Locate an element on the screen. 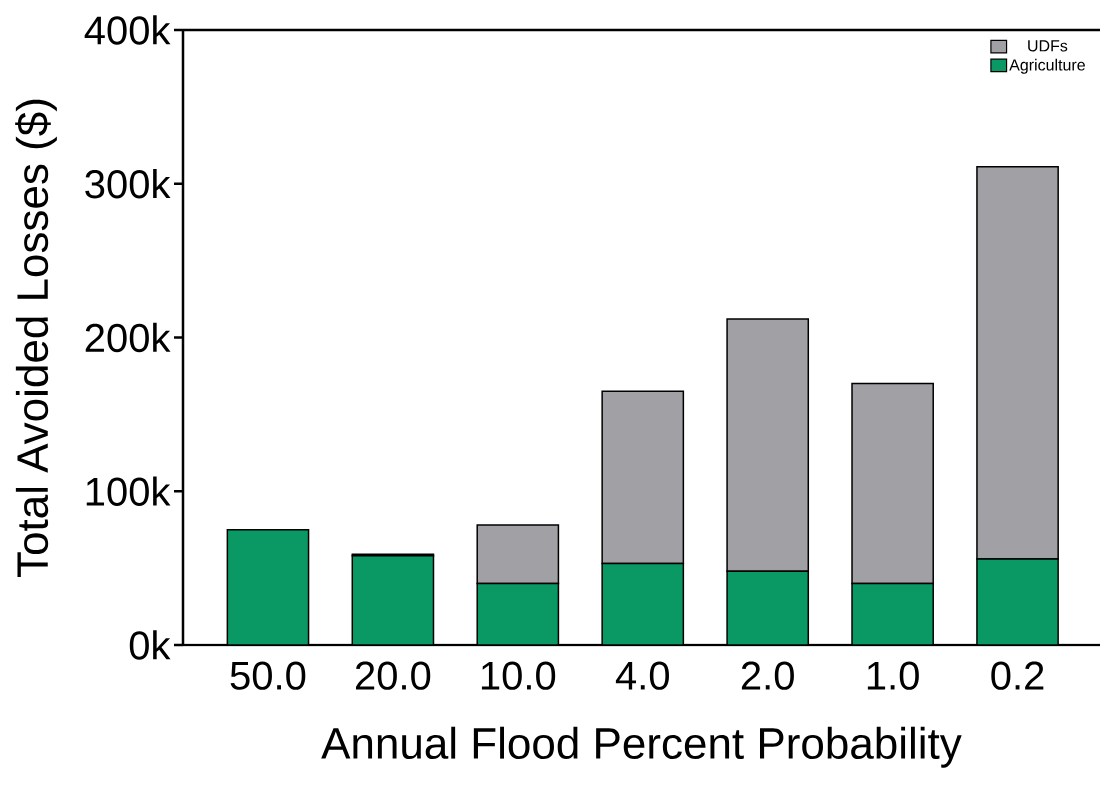  y-tick-label: 300k is located at coordinates (128, 184).